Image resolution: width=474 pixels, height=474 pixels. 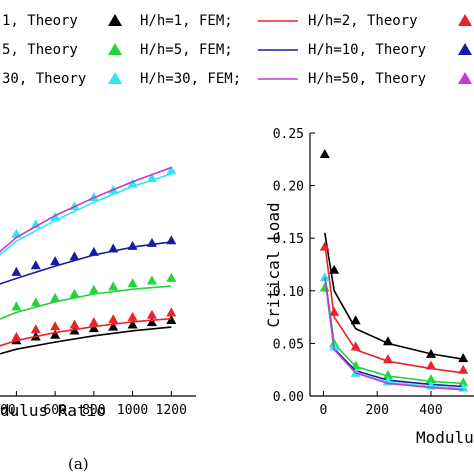 I want to click on chart1-ytick-label-0: 0.00, so click(x=288, y=397).